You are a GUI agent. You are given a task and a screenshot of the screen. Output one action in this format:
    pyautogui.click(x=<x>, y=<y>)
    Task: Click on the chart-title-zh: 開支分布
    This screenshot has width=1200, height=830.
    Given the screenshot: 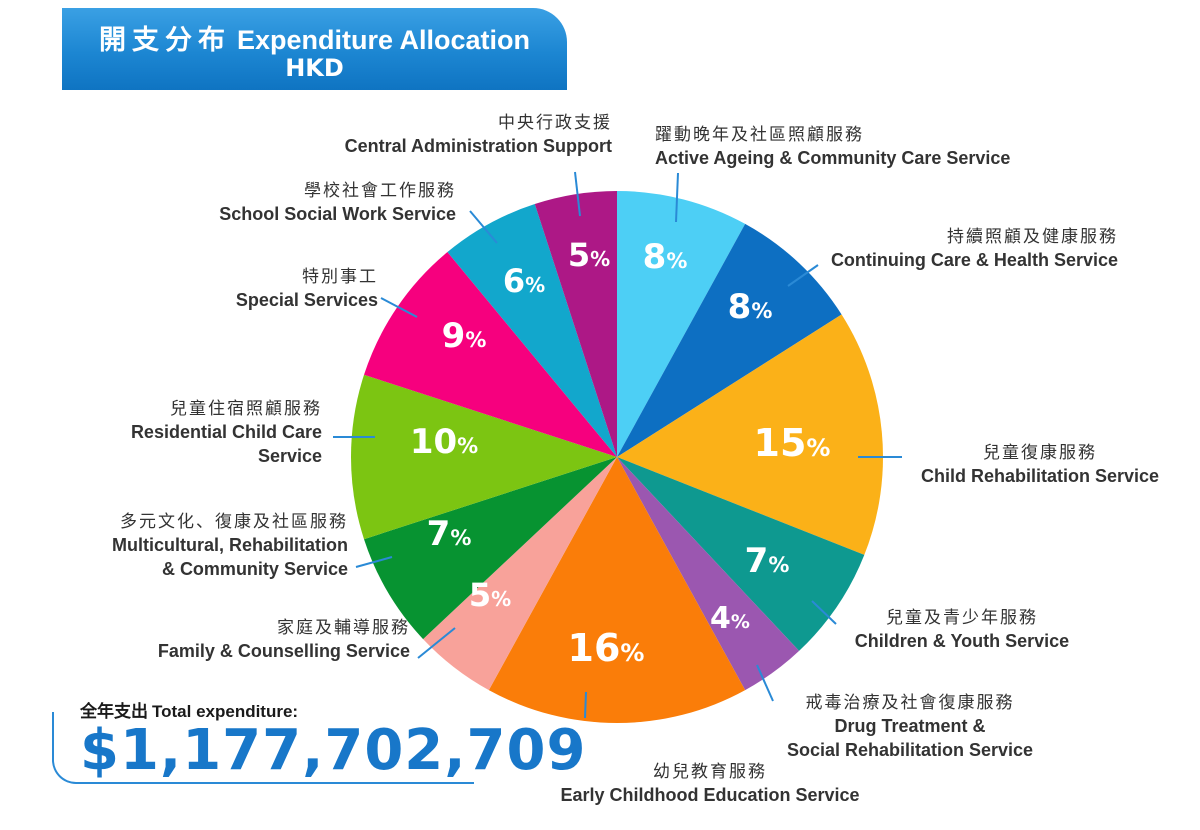 What is the action you would take?
    pyautogui.click(x=164, y=40)
    